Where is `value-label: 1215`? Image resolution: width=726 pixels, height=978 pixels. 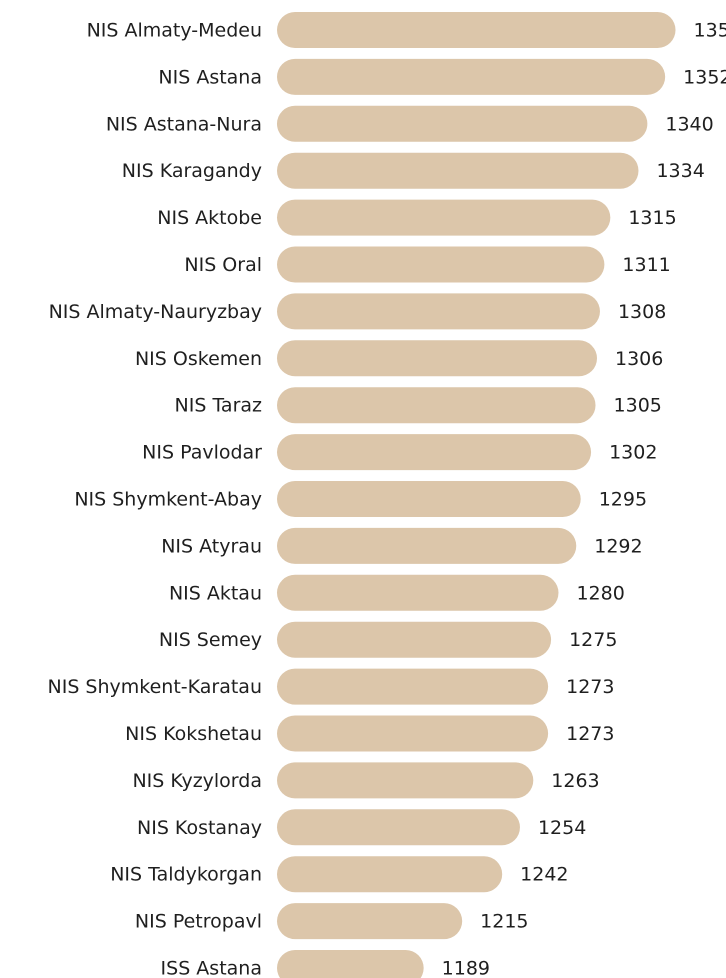
value-label: 1215 is located at coordinates (504, 922).